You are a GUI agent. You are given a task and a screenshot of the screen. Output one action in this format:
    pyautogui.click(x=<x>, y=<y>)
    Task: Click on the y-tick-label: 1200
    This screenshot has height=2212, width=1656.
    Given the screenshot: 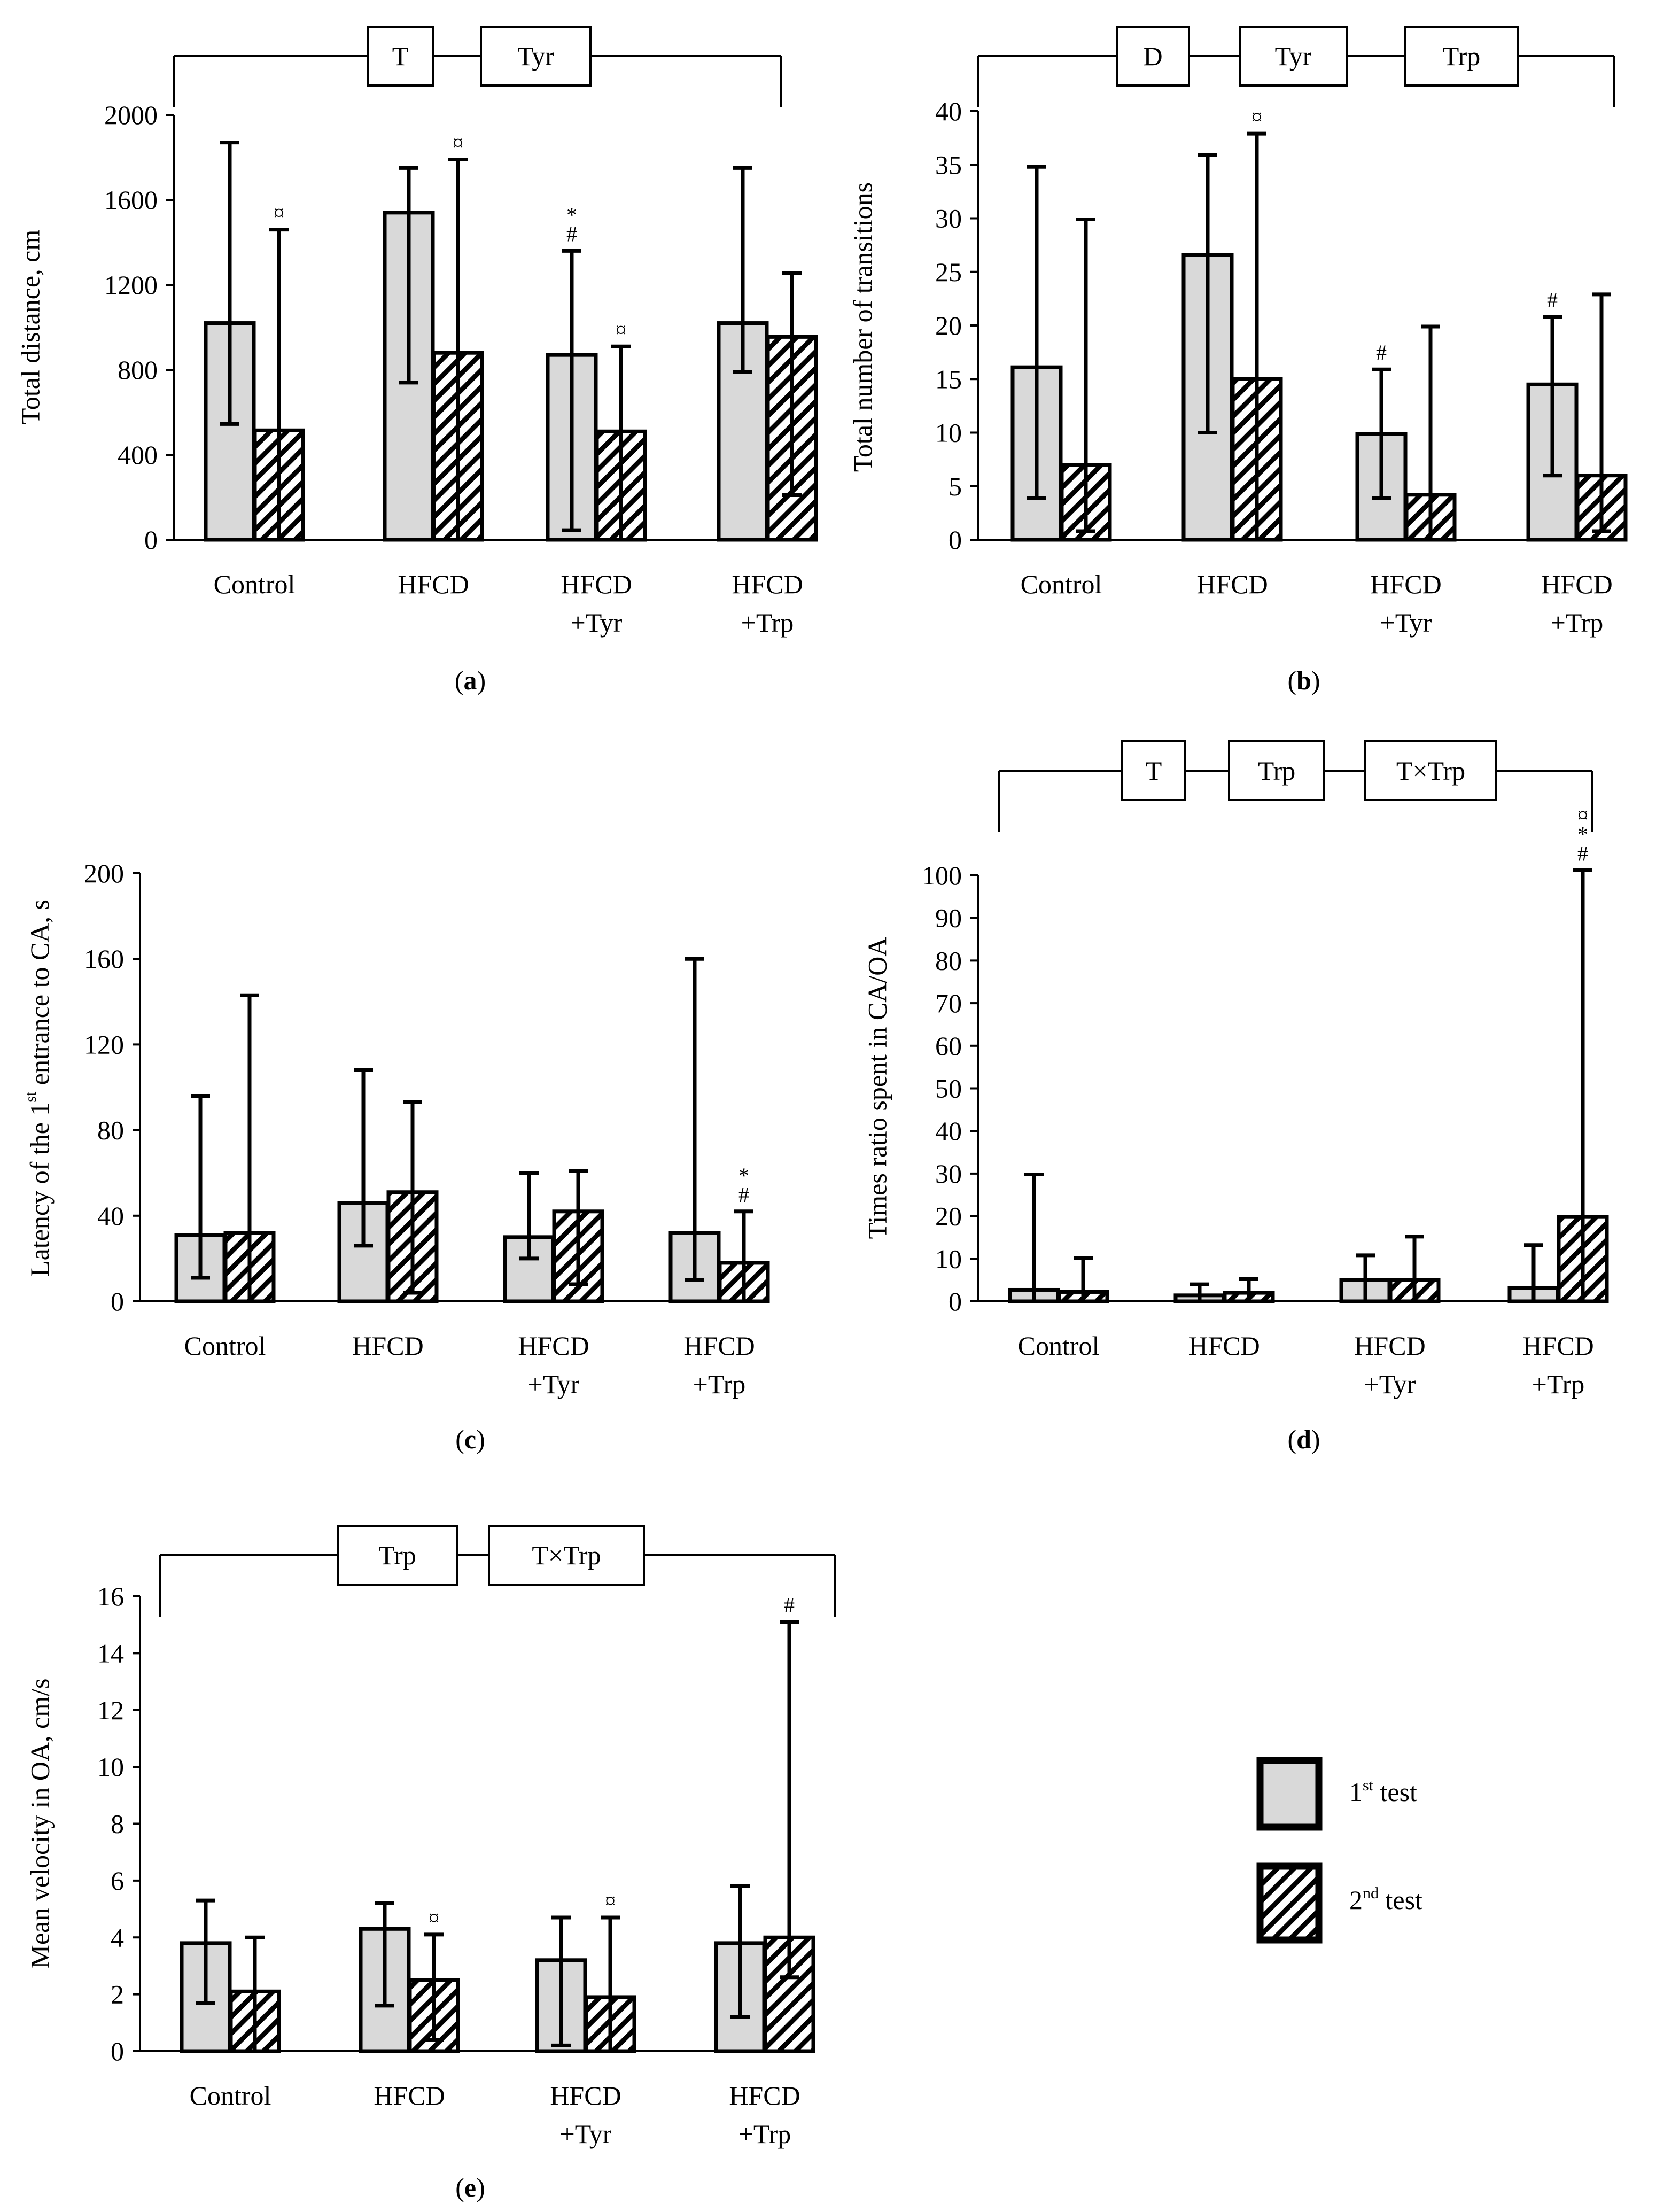 What is the action you would take?
    pyautogui.click(x=131, y=285)
    